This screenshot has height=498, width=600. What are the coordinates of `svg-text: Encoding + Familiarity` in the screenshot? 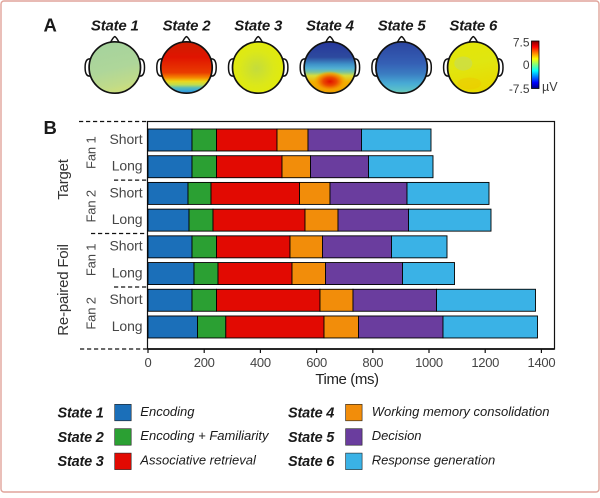 It's located at (205, 435).